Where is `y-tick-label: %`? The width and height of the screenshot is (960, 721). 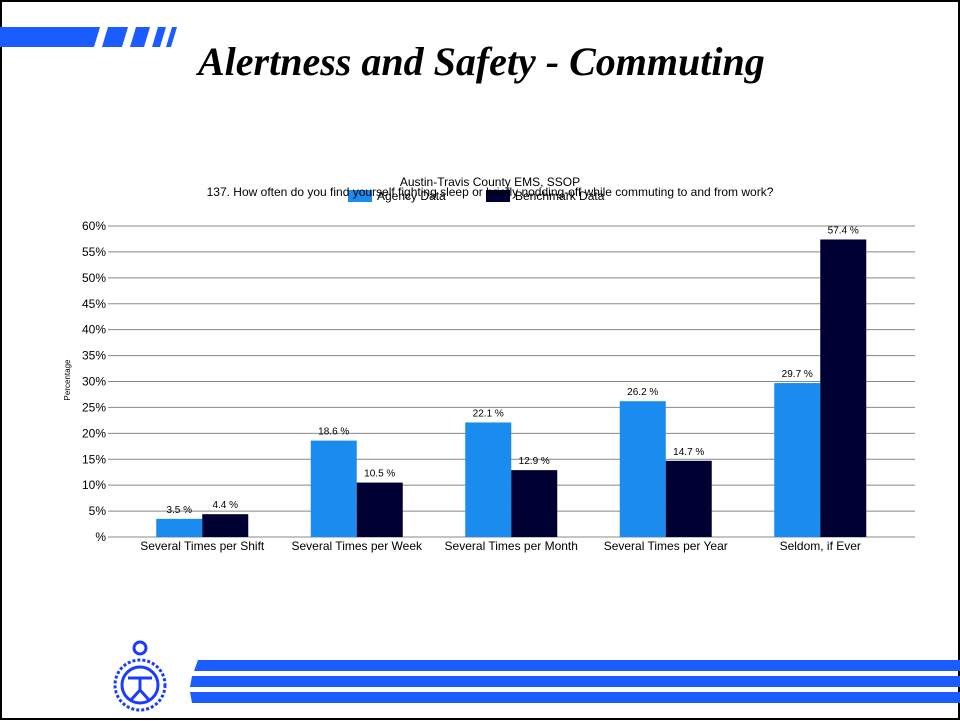 y-tick-label: % is located at coordinates (100, 537).